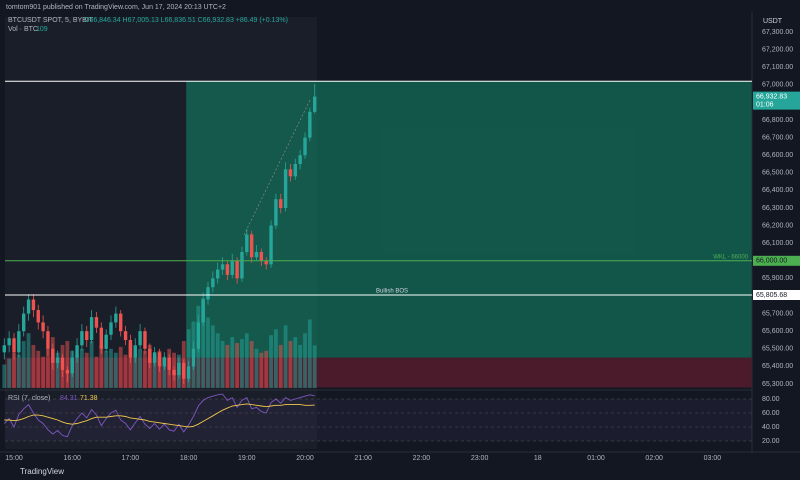 This screenshot has height=480, width=800. Describe the element at coordinates (771, 413) in the screenshot. I see `rsi-tick-label: 60.00` at that location.